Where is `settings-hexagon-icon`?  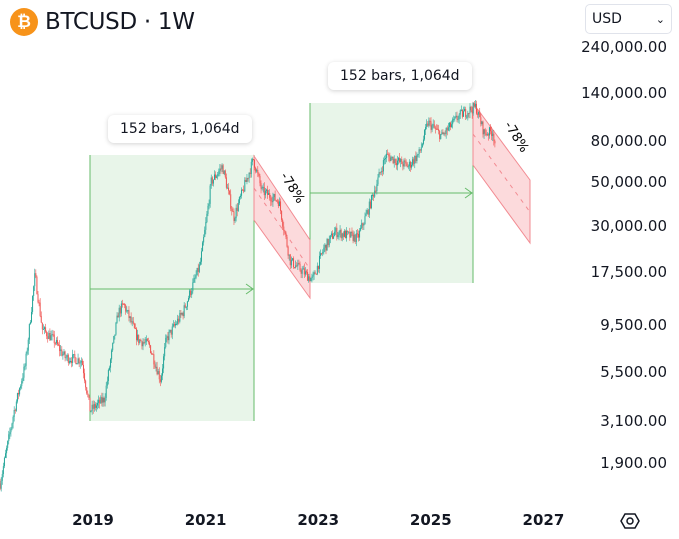
settings-hexagon-icon is located at coordinates (630, 521).